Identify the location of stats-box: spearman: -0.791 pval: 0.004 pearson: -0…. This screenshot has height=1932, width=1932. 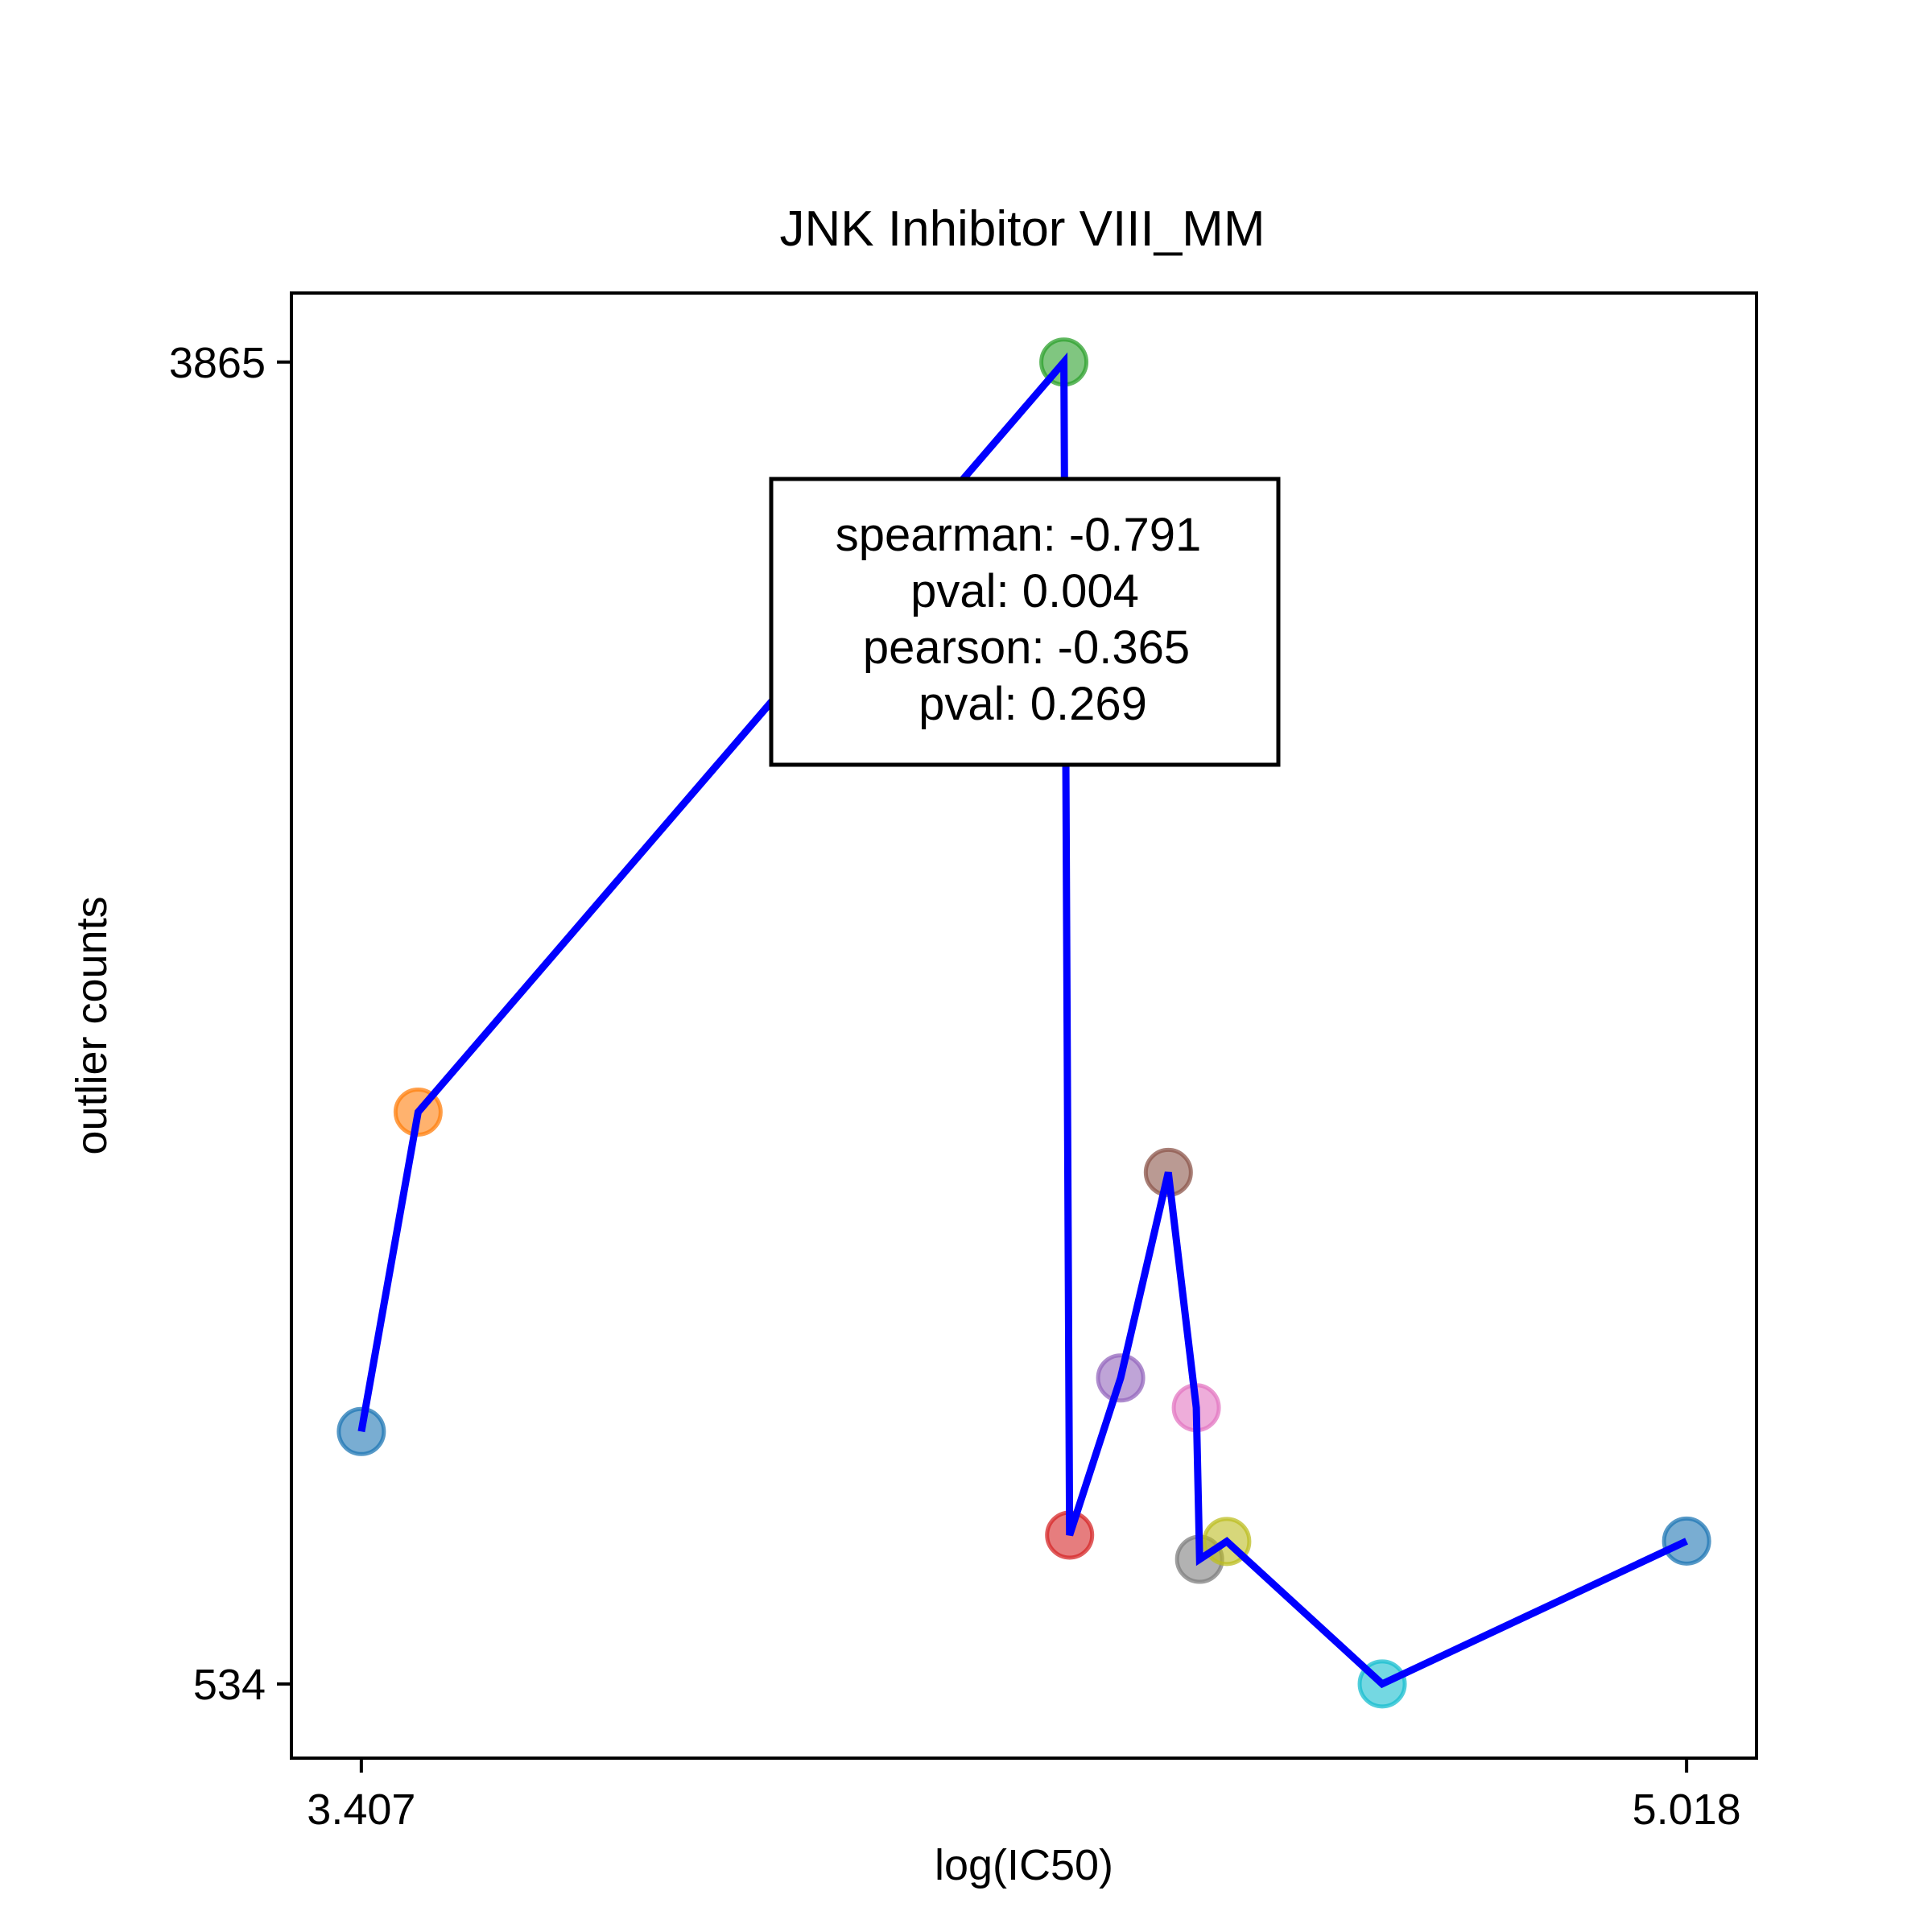
(1025, 622).